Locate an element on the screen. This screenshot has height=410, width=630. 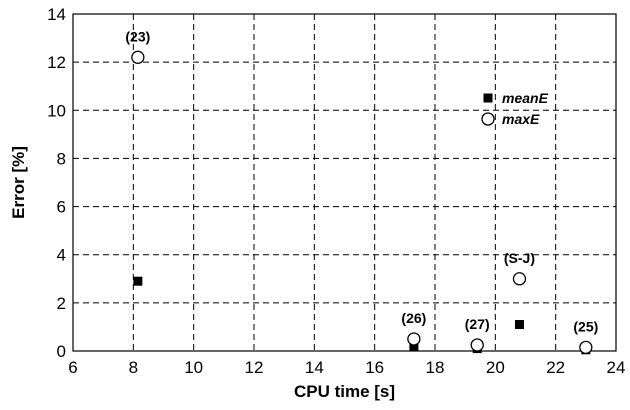
x-tick-label: 14 is located at coordinates (314, 367).